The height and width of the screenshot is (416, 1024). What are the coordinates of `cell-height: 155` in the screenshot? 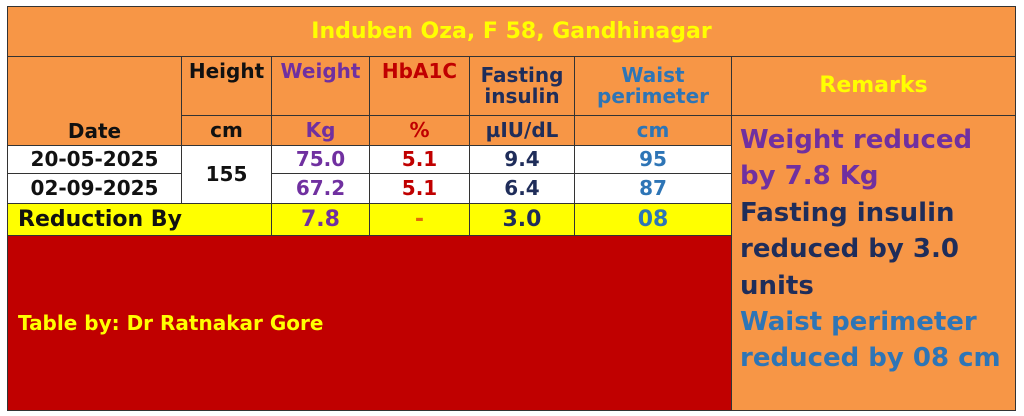 It's located at (226, 174).